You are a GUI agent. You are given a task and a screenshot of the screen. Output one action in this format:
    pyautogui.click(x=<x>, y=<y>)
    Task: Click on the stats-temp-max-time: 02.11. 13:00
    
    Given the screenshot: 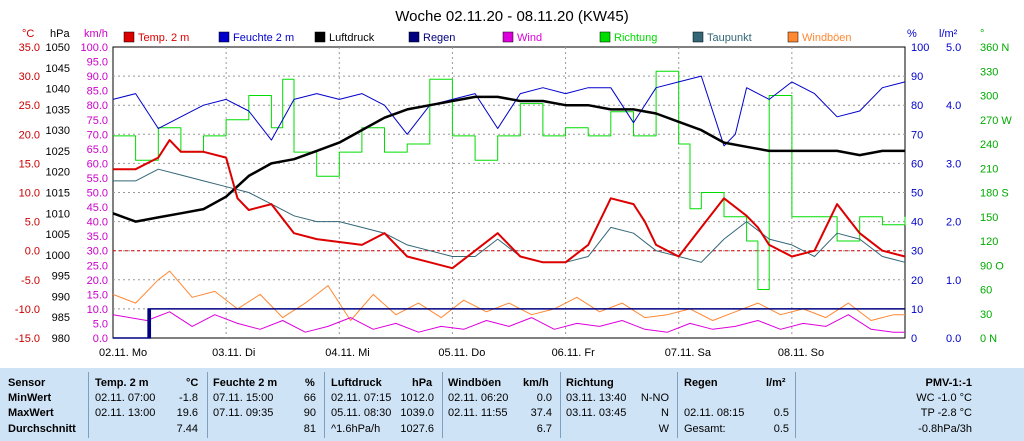 What is the action you would take?
    pyautogui.click(x=125, y=413)
    